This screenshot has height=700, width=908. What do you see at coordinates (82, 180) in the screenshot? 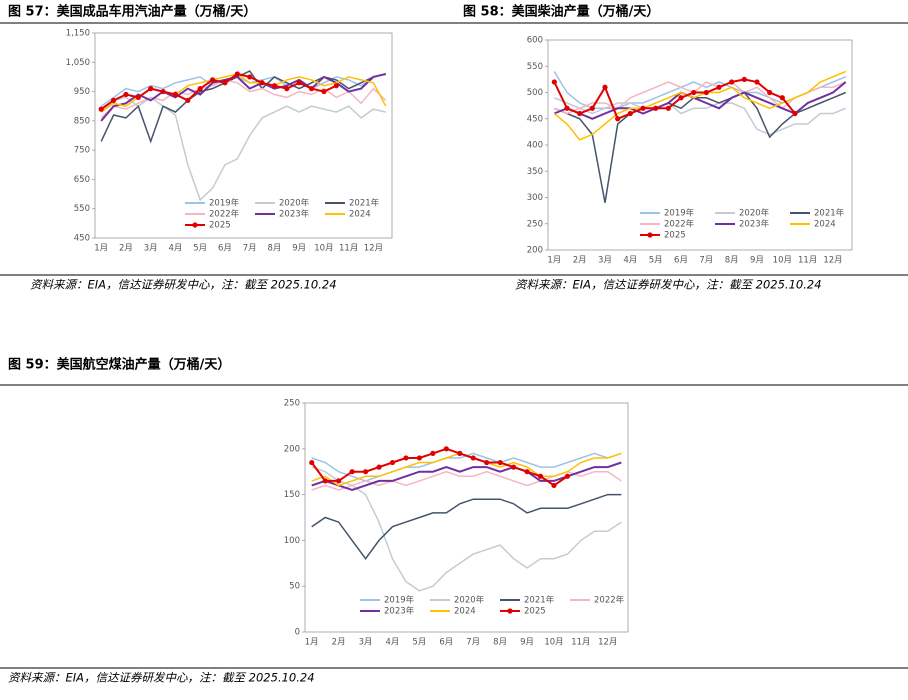
I see `y-tick-label: 650` at bounding box center [82, 180].